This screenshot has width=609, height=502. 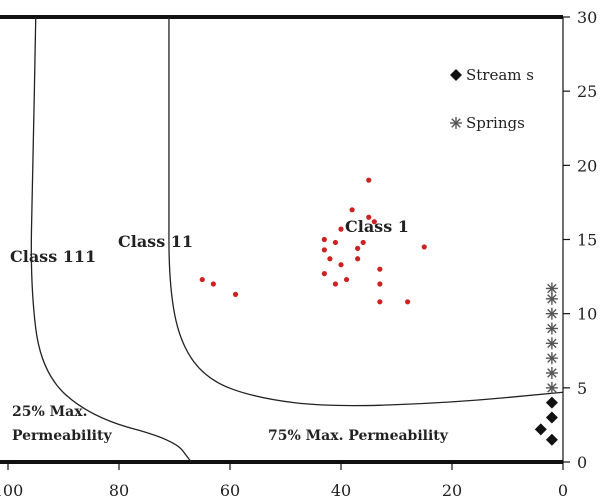 I want to click on region-label: Class 11, so click(x=155, y=241).